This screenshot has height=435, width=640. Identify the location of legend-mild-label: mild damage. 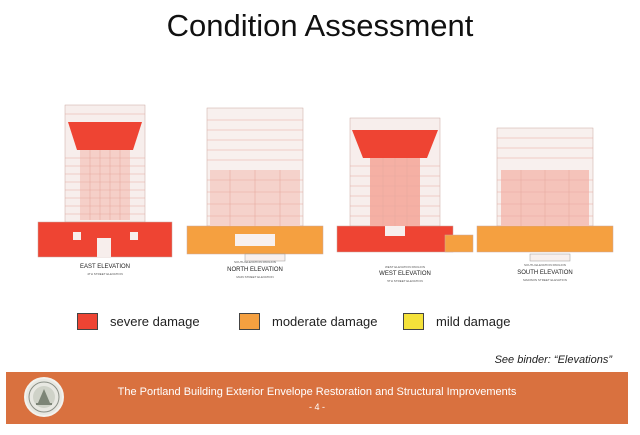
(473, 321).